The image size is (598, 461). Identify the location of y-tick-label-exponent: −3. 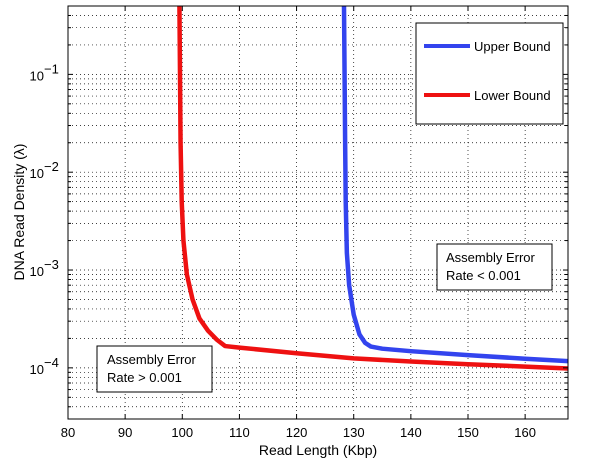
(51, 264).